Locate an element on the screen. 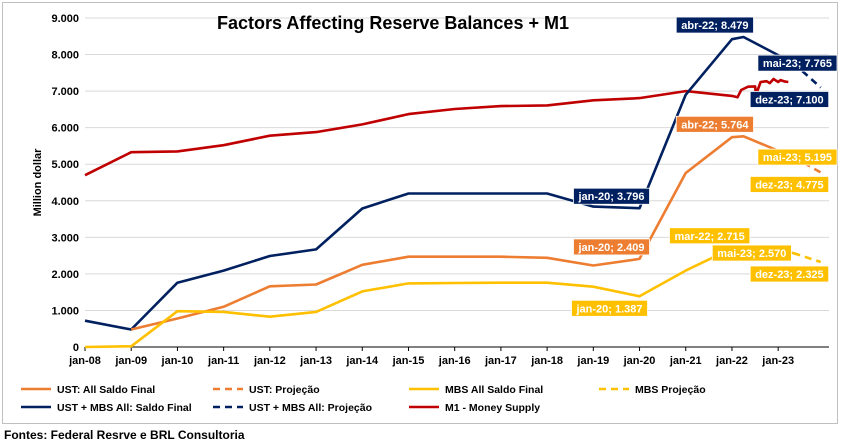  x-tick-label: jan-21 is located at coordinates (685, 361).